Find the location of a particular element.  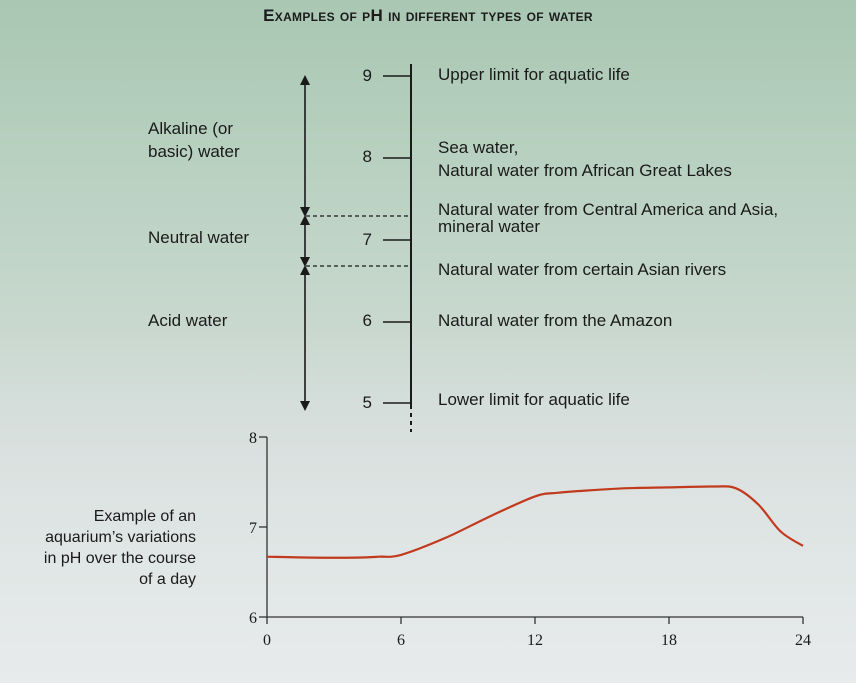

zone-alkaline-line2: basic) water is located at coordinates (194, 151).